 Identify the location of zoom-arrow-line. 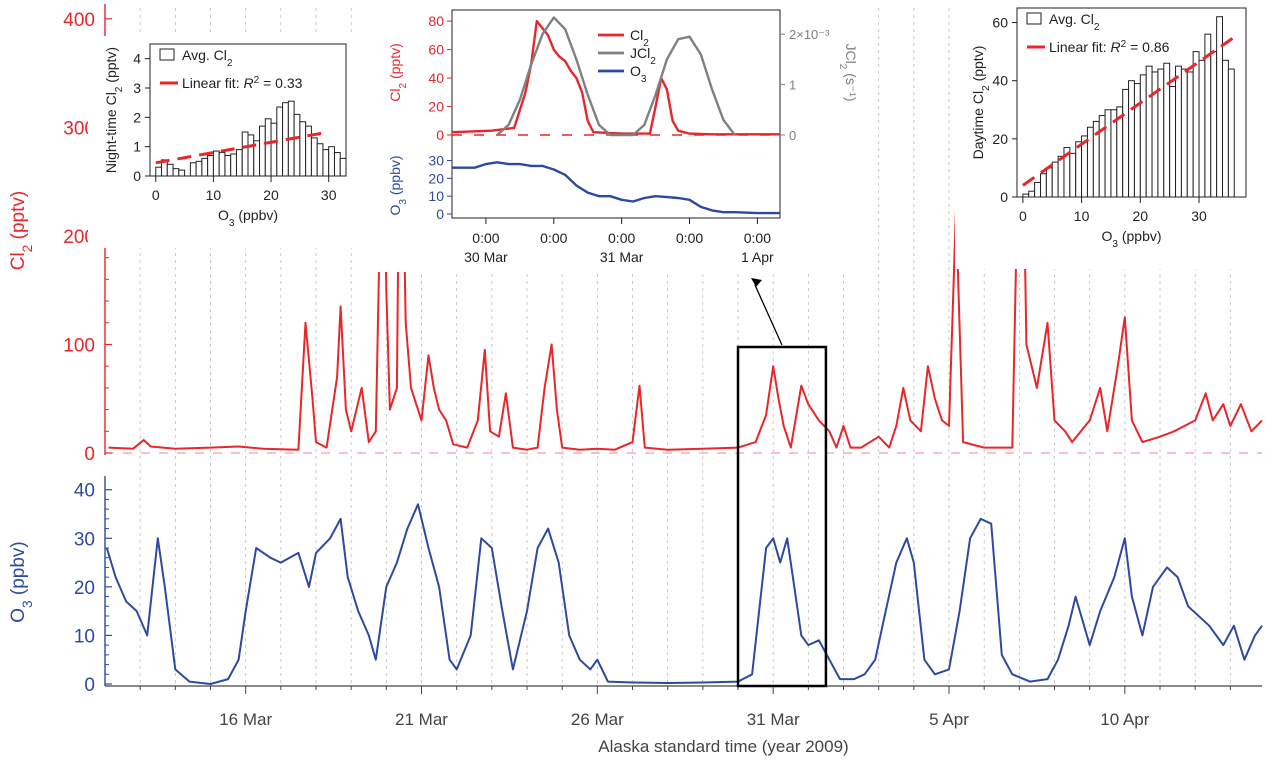
(768, 315).